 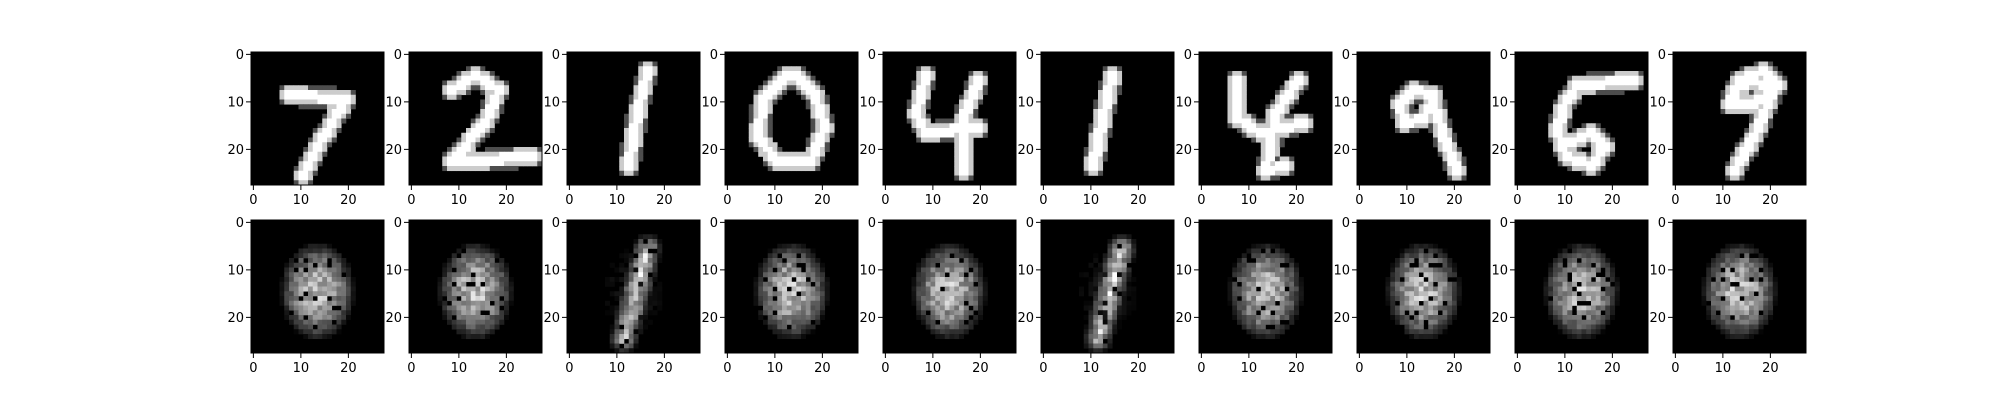 I want to click on y-tick-label: 20, so click(x=1025, y=150).